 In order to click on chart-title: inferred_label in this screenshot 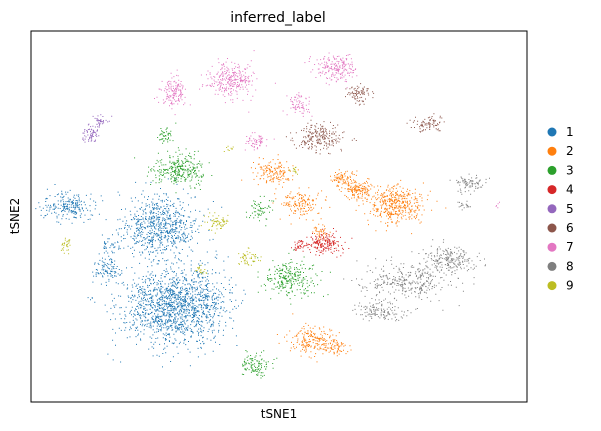, I will do `click(278, 18)`.